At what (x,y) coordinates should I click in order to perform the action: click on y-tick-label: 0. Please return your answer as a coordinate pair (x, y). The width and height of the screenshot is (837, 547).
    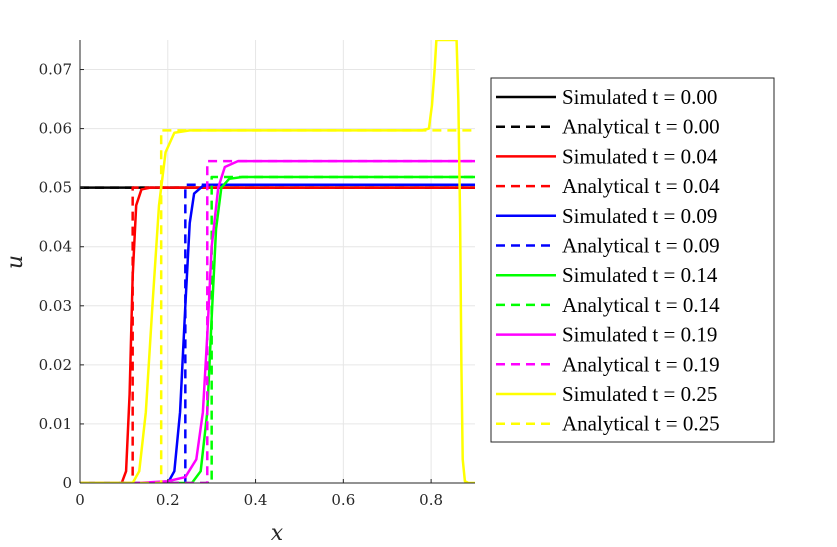
    Looking at the image, I should click on (67, 483).